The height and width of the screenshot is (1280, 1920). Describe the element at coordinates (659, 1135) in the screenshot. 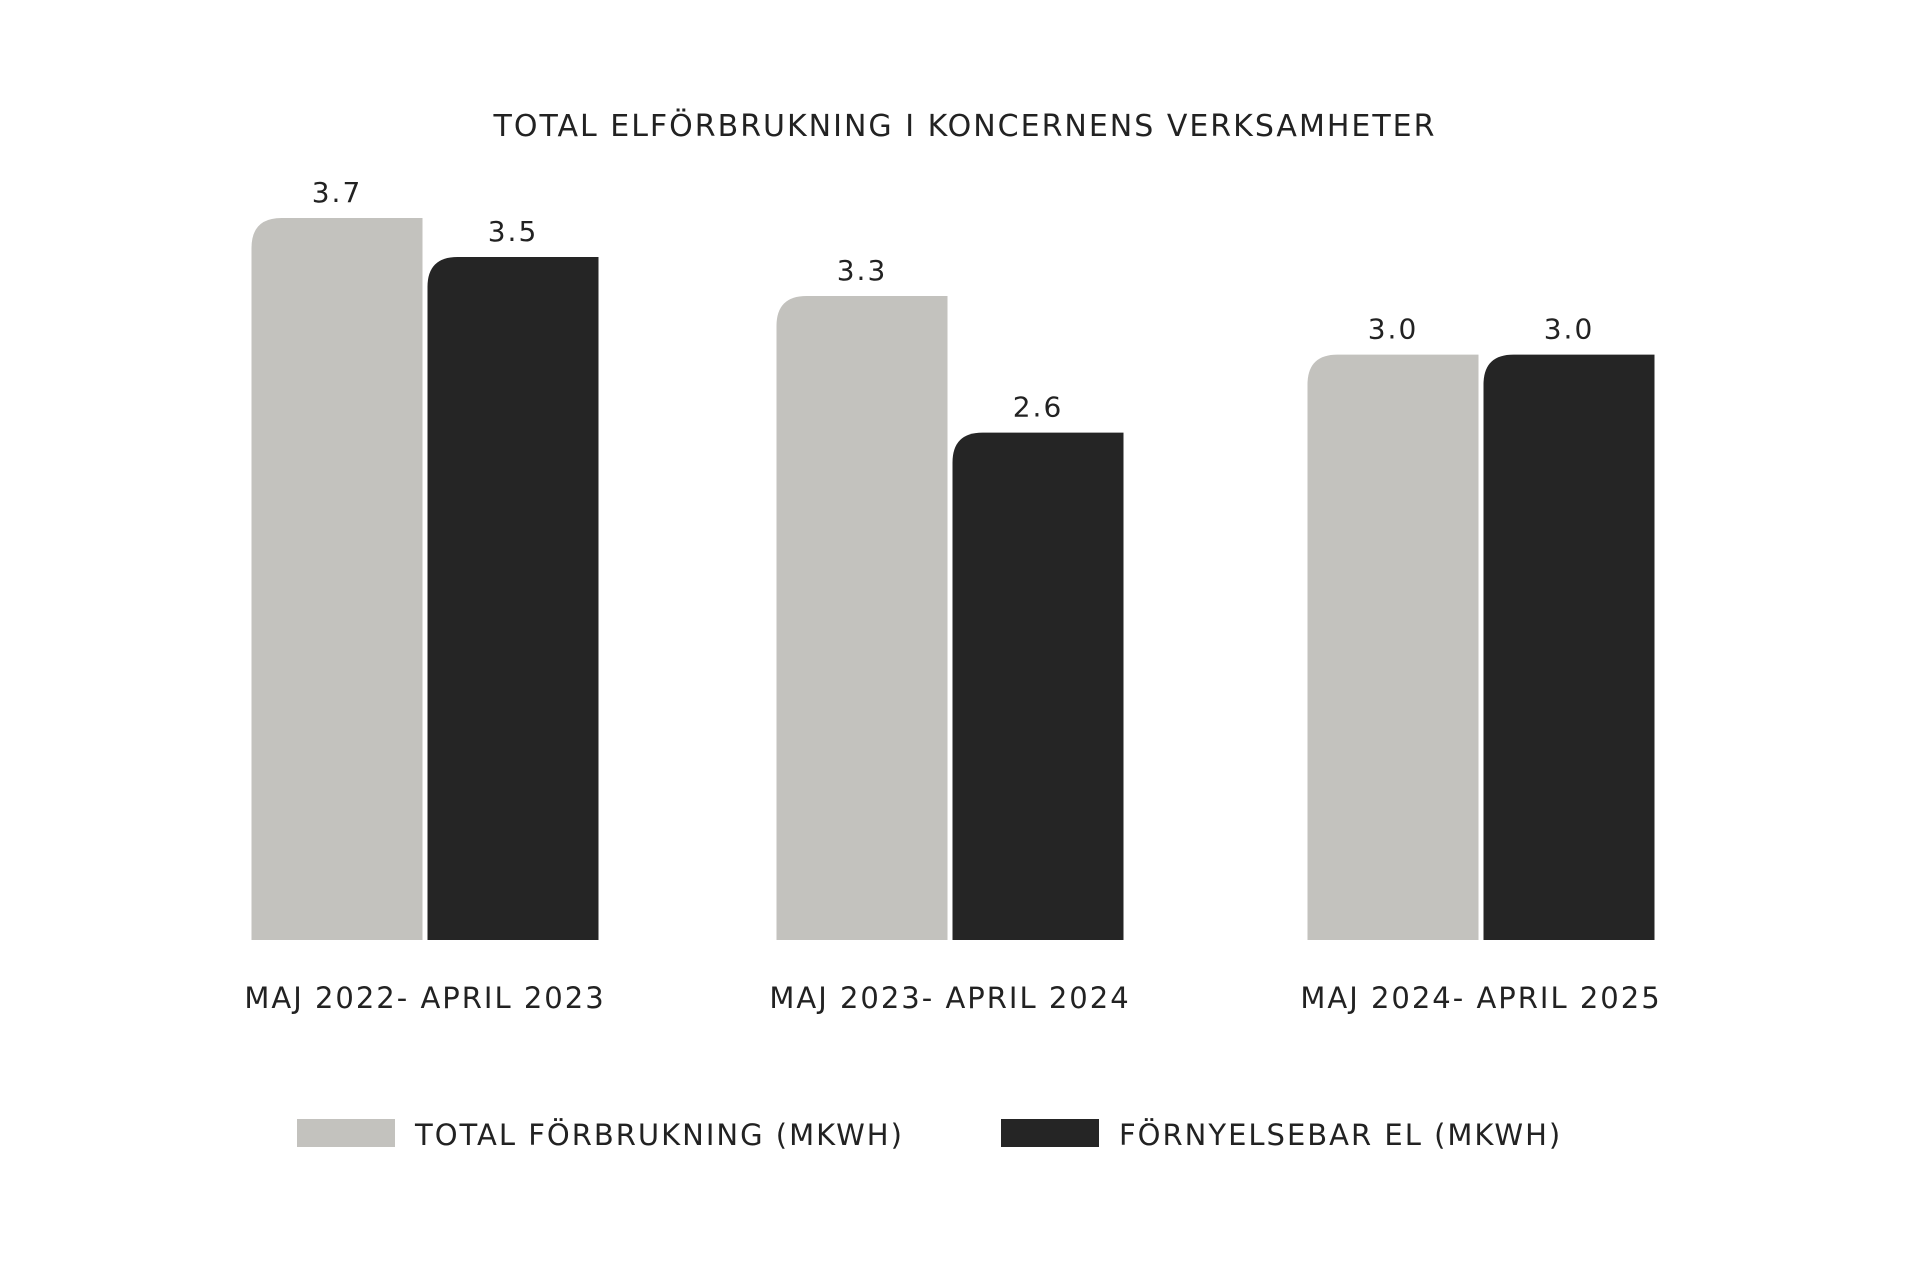

I see `legend-label: TOTAL FÖRBRUKNING (MKWH)` at that location.